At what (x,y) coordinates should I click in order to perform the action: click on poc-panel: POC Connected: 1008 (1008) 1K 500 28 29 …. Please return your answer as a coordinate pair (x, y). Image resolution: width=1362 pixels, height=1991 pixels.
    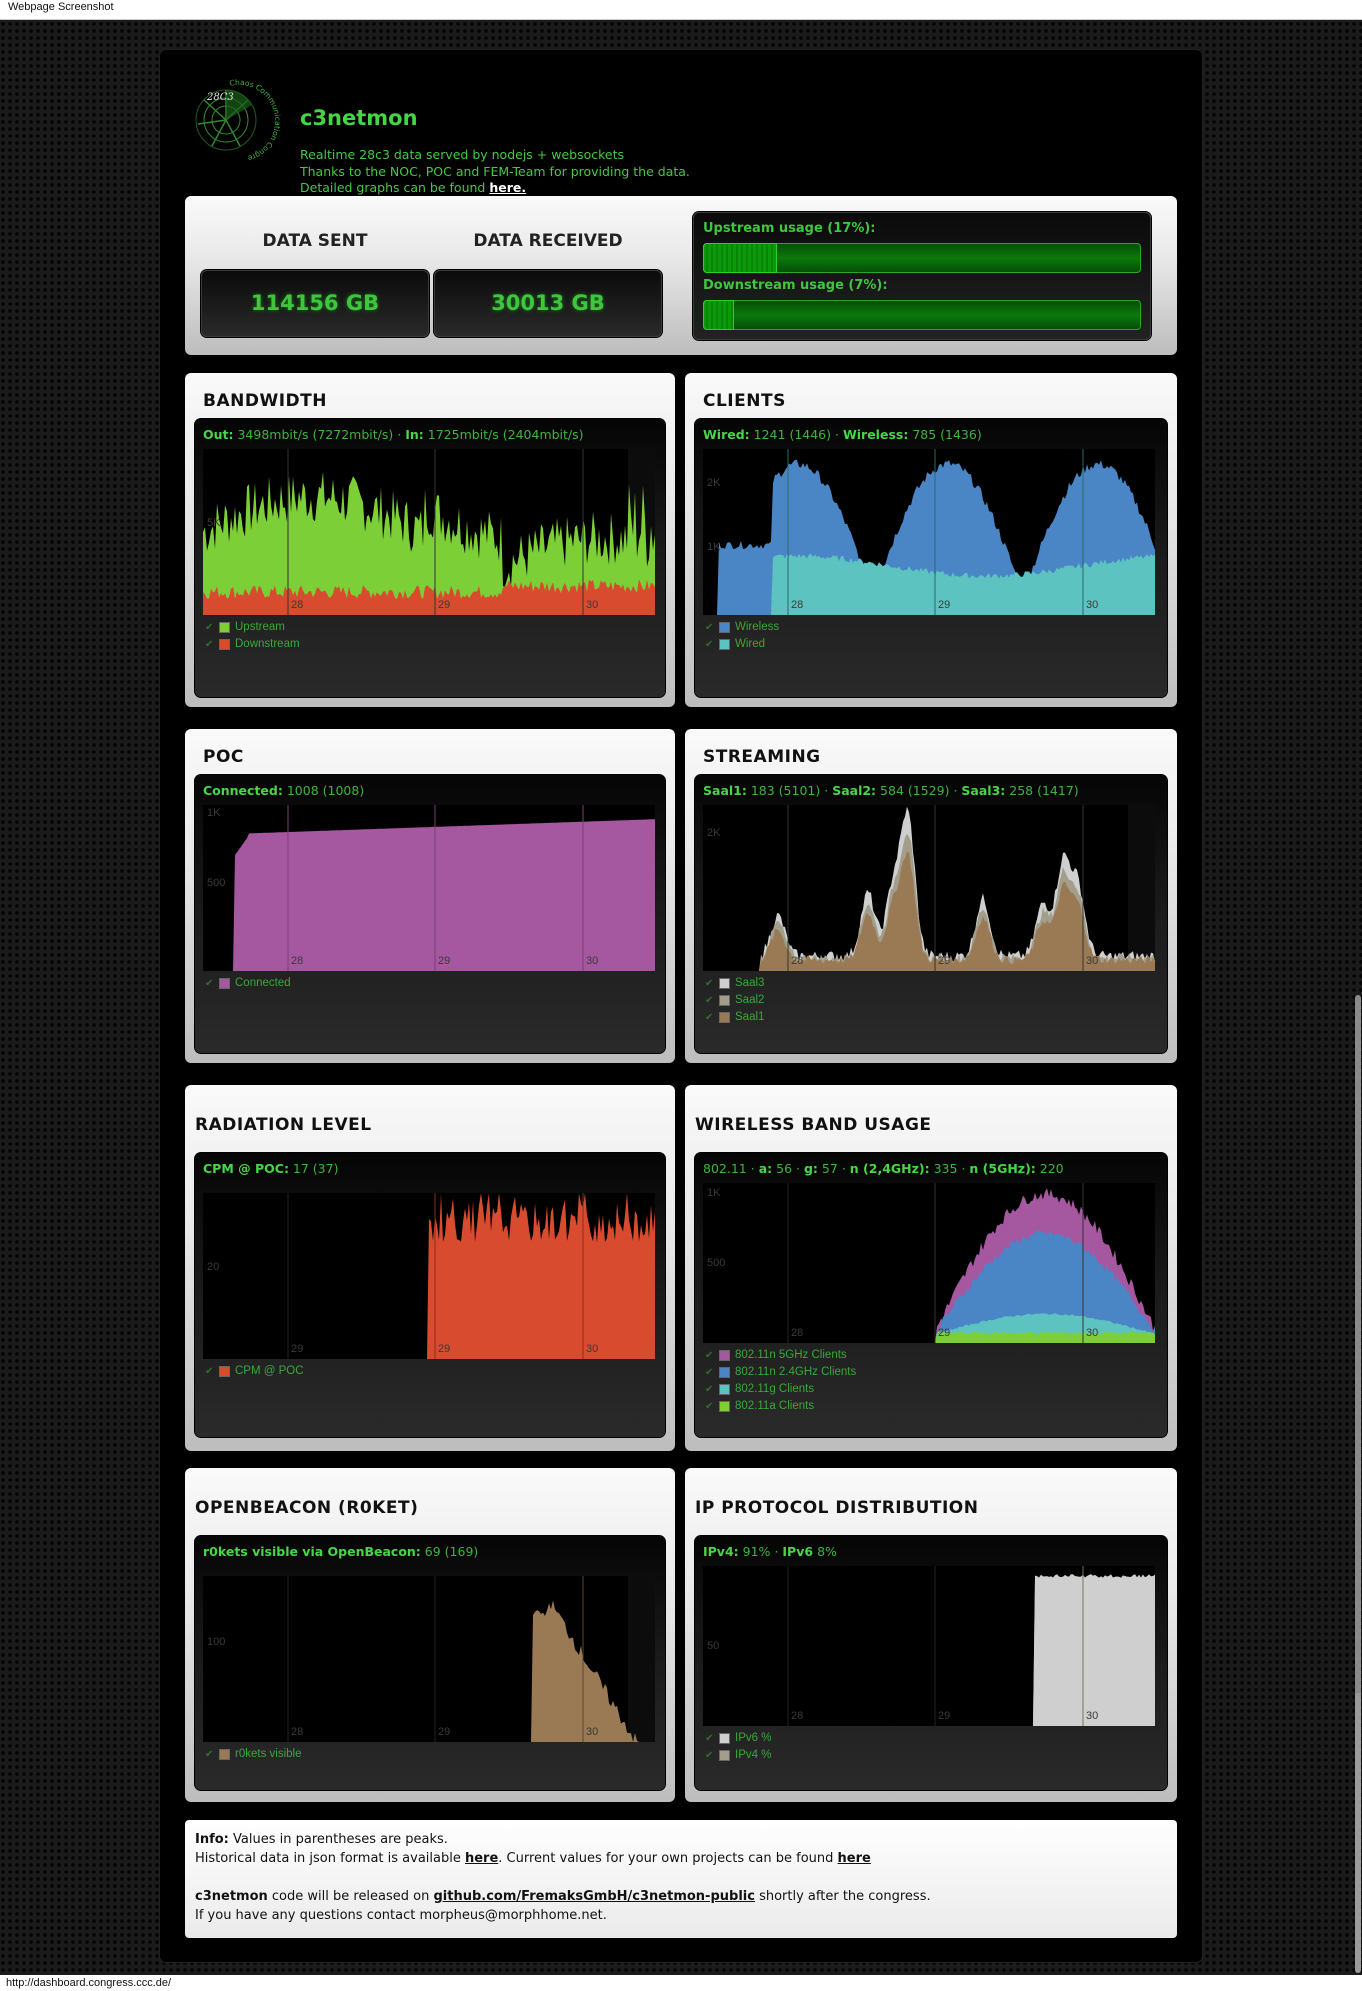
    Looking at the image, I should click on (430, 896).